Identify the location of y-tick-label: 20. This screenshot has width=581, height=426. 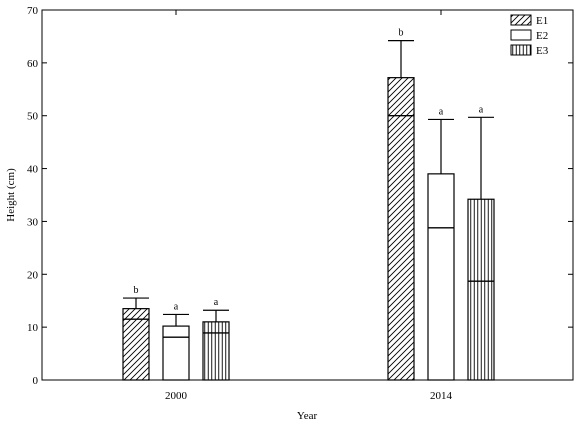
(33, 275).